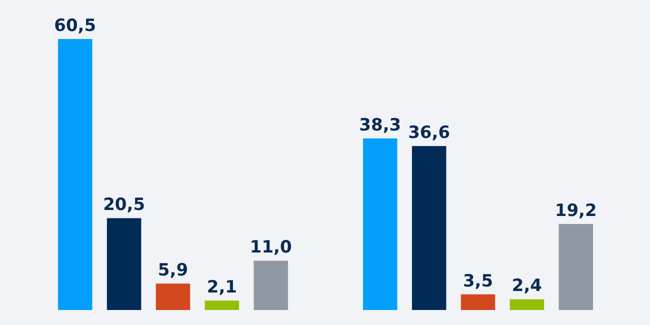 Image resolution: width=650 pixels, height=325 pixels. What do you see at coordinates (575, 210) in the screenshot?
I see `data-label: 19,2` at bounding box center [575, 210].